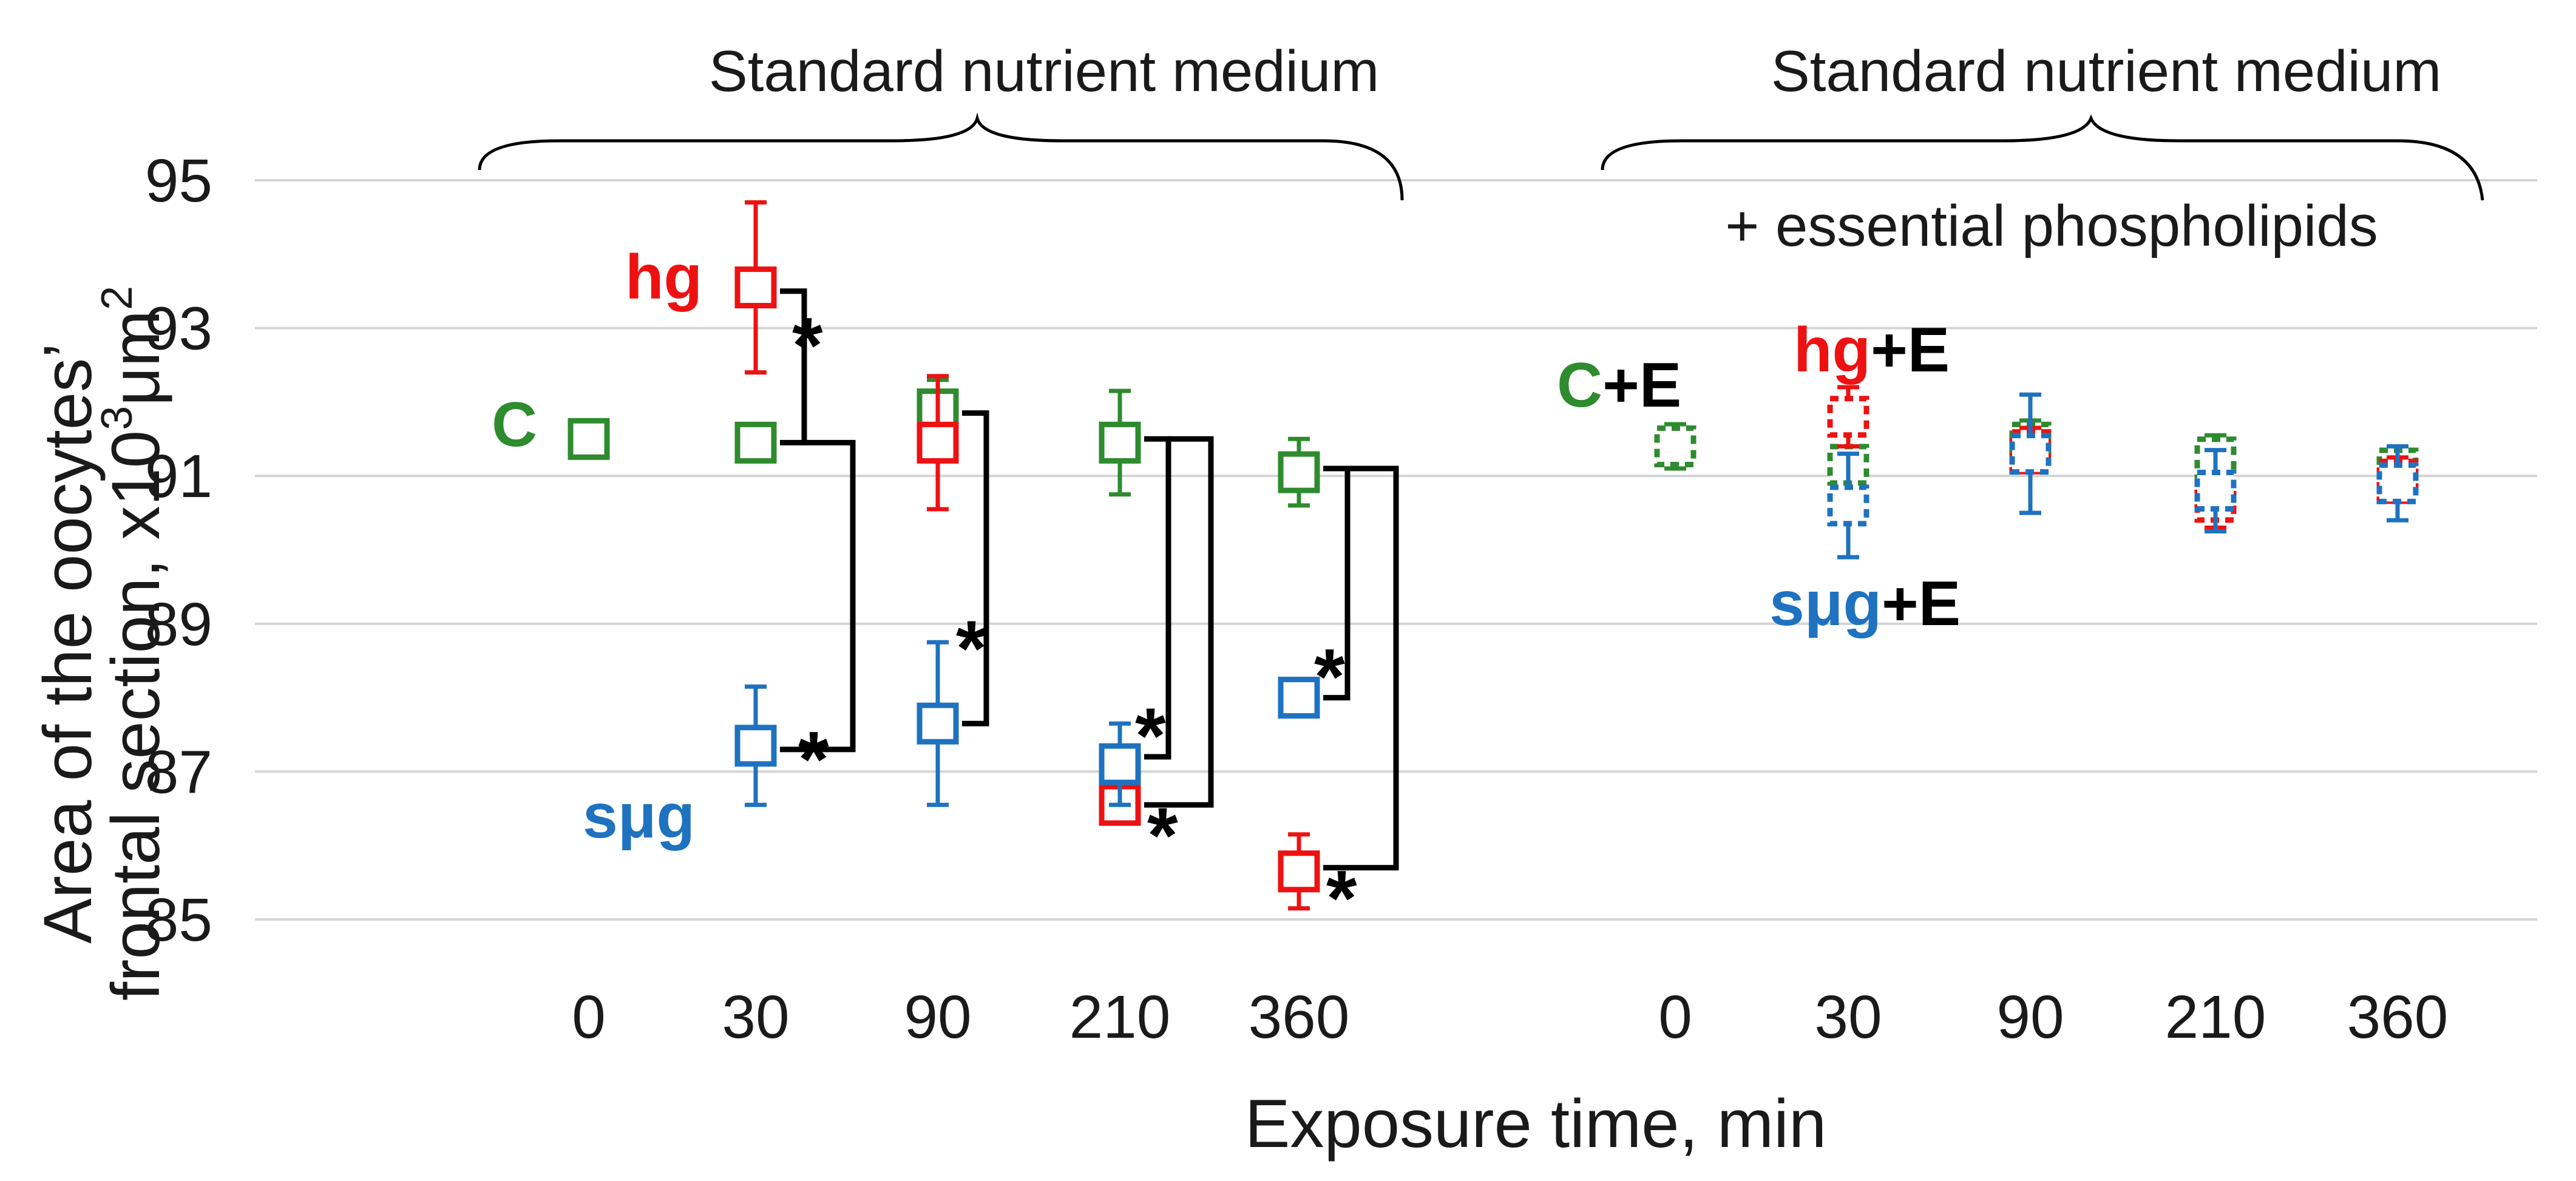 This screenshot has width=2576, height=1181. What do you see at coordinates (1089, 615) in the screenshot?
I see `significance-brackets: *******` at bounding box center [1089, 615].